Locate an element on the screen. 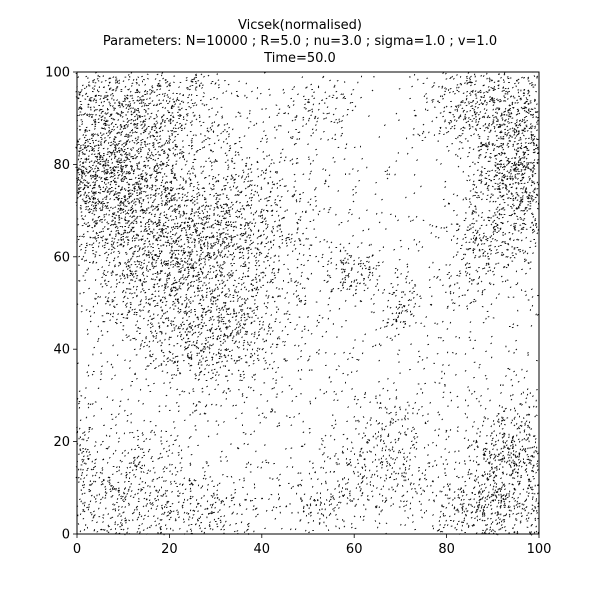  y-tick-label: 100 is located at coordinates (57, 73).